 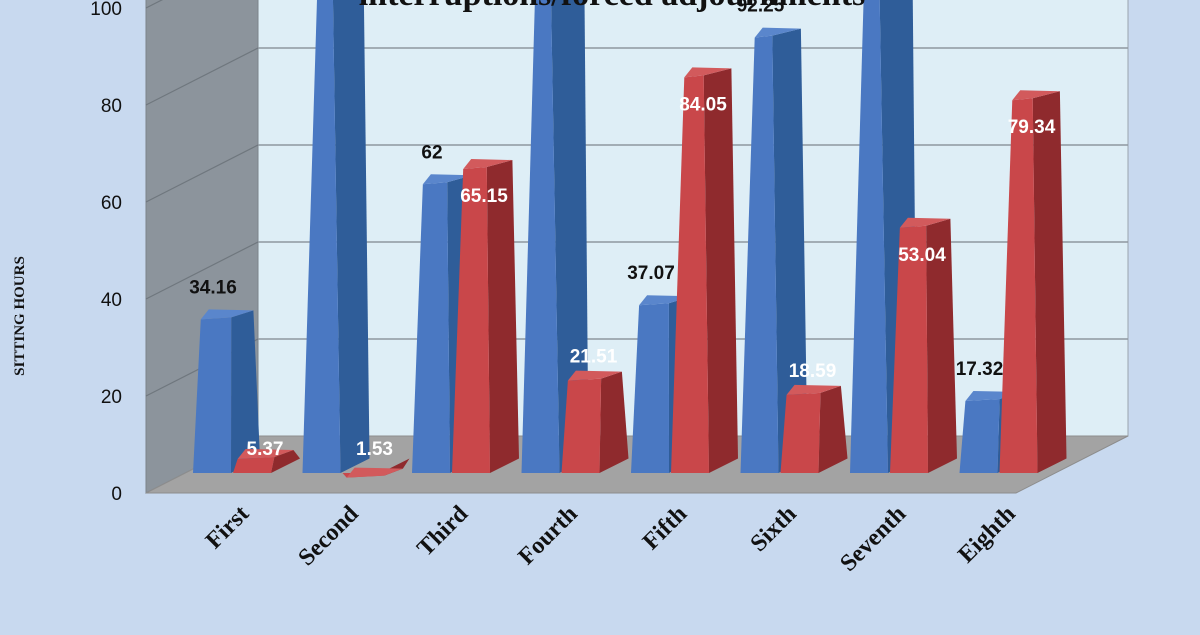 I want to click on y-tick-label: 40, so click(x=111, y=300).